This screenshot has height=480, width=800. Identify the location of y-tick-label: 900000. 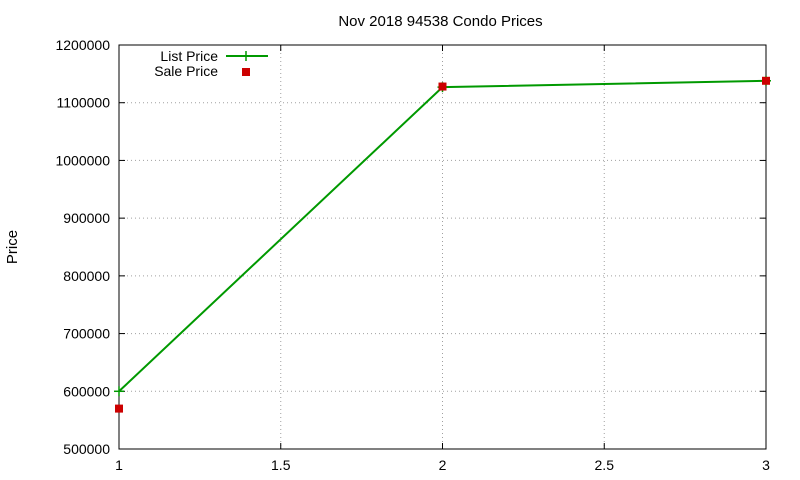
(86, 218).